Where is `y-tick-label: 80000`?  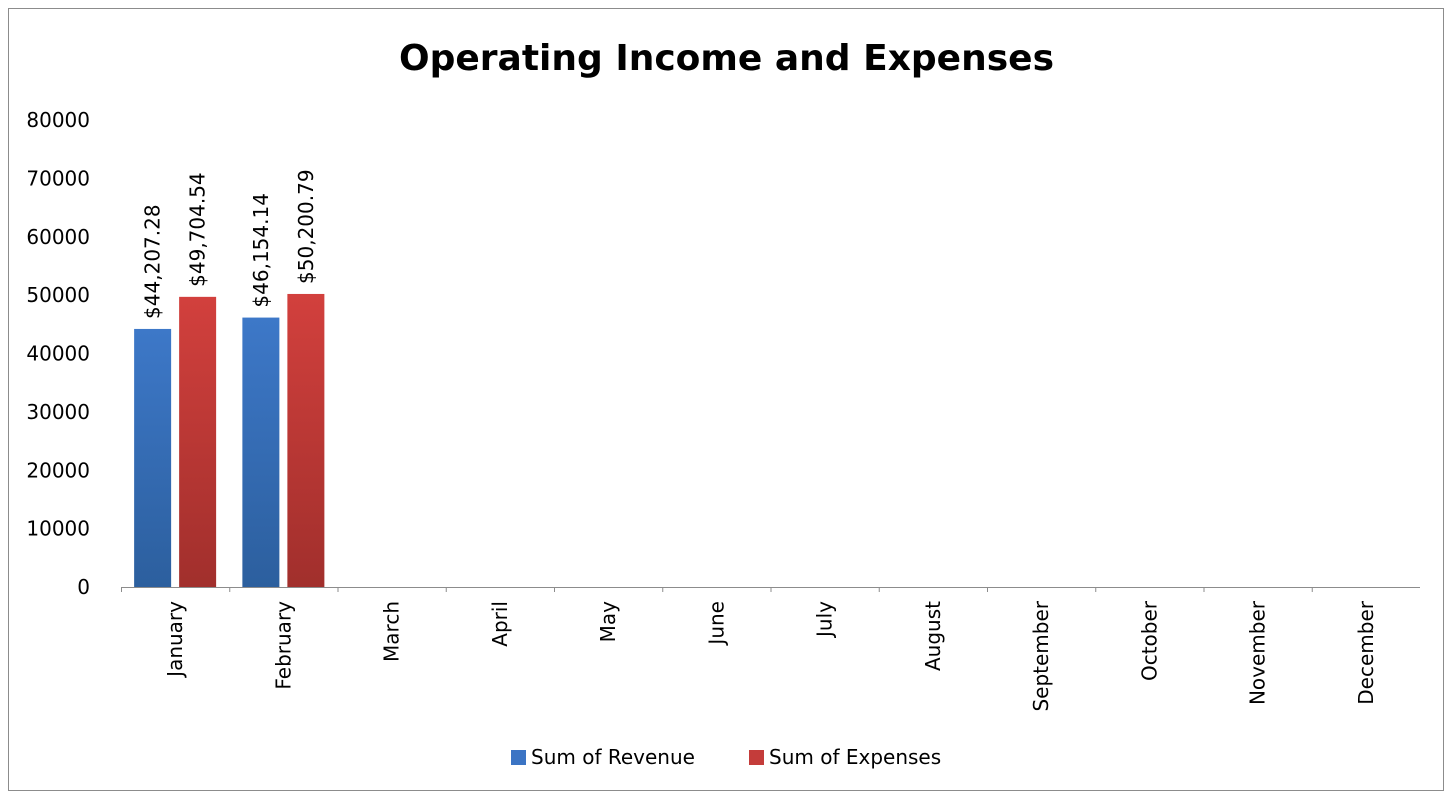 y-tick-label: 80000 is located at coordinates (58, 120).